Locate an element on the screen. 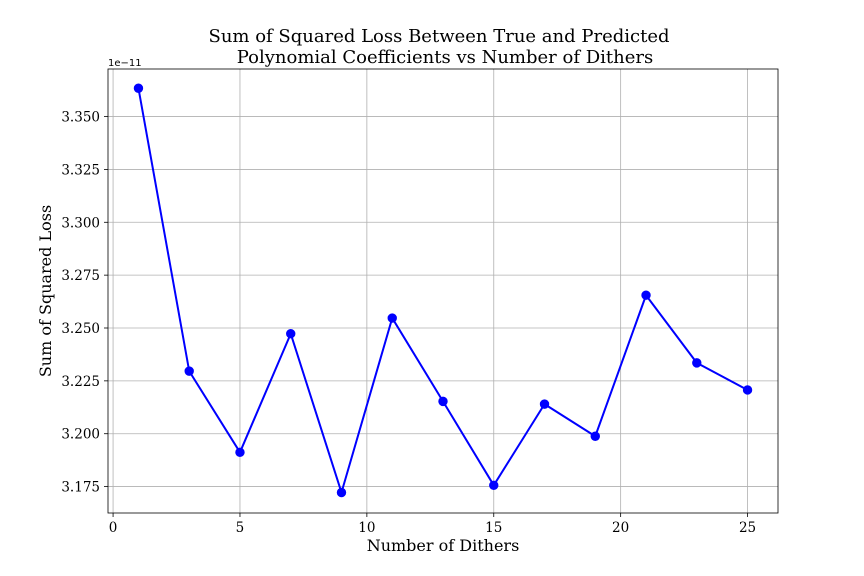  x-tick-label: 20 is located at coordinates (620, 528).